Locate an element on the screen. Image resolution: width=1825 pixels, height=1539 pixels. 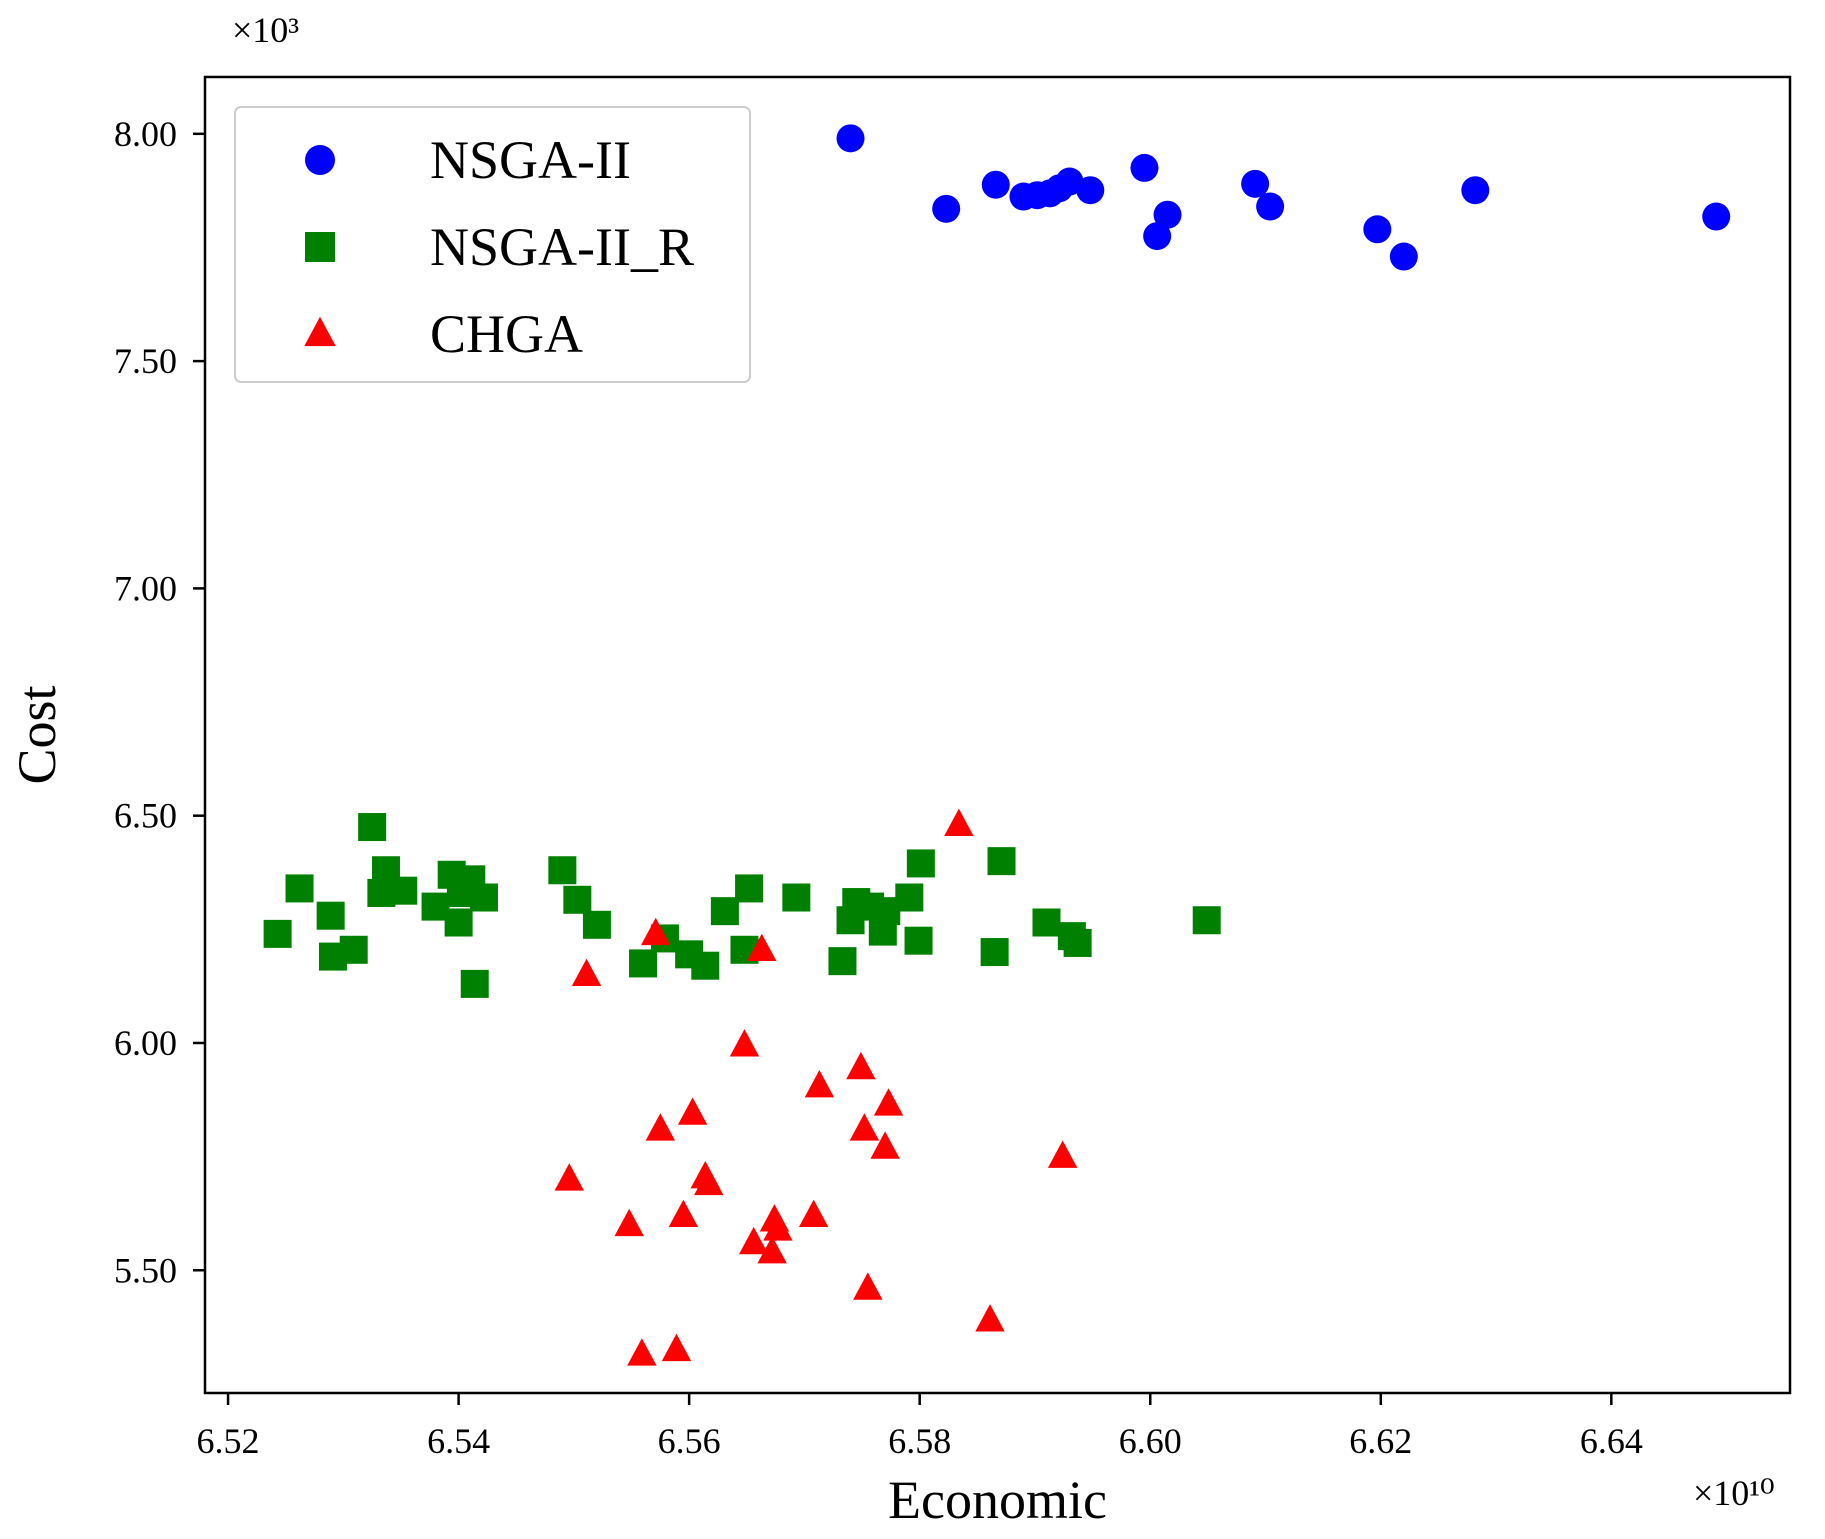
legend-item: NSGA-II_R is located at coordinates (499, 247).